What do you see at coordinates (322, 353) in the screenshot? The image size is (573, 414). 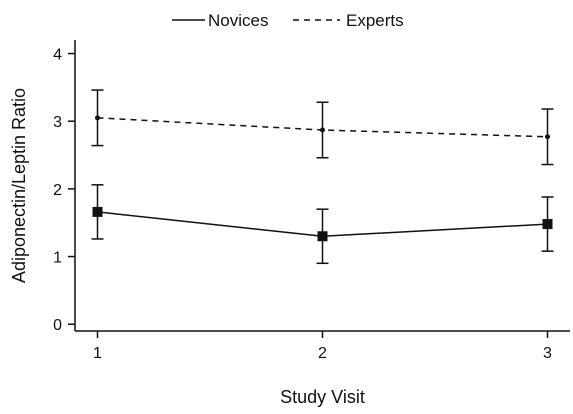 I see `x-tick-label: 2` at bounding box center [322, 353].